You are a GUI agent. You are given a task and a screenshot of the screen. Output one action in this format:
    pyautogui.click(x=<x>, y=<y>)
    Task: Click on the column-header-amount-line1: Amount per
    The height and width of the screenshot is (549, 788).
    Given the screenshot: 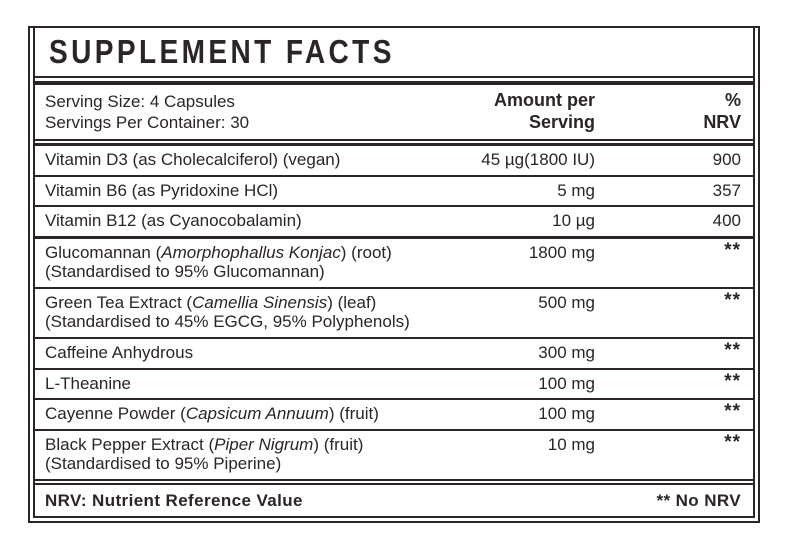 What is the action you would take?
    pyautogui.click(x=544, y=100)
    